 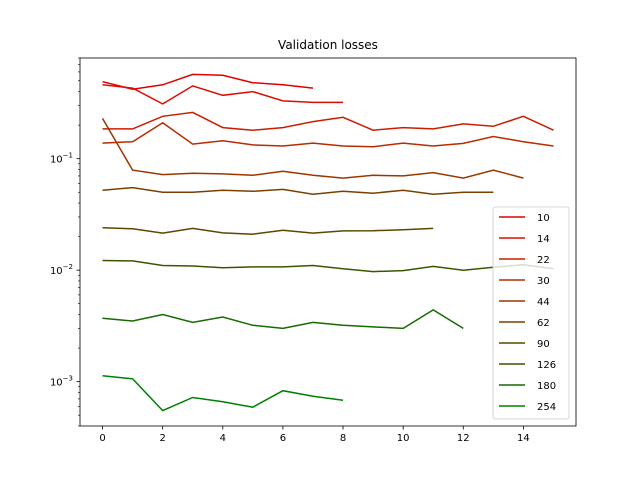 I want to click on legend-label-180: 180, so click(x=546, y=386).